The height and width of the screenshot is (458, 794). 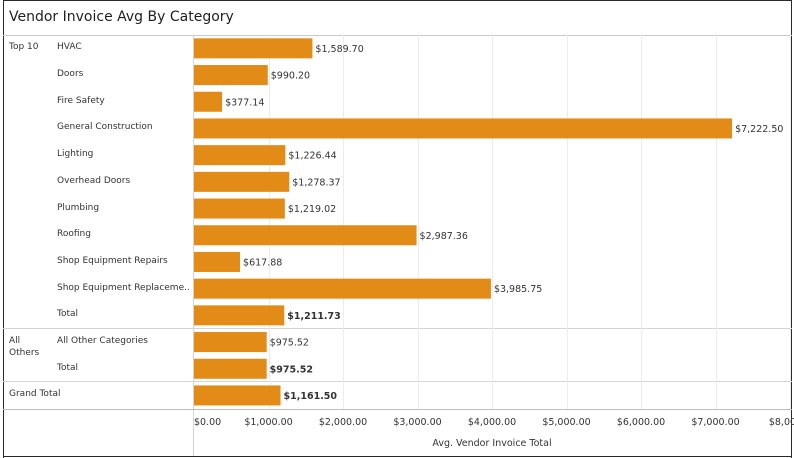 What do you see at coordinates (207, 422) in the screenshot?
I see `x-tick-label: $0.00` at bounding box center [207, 422].